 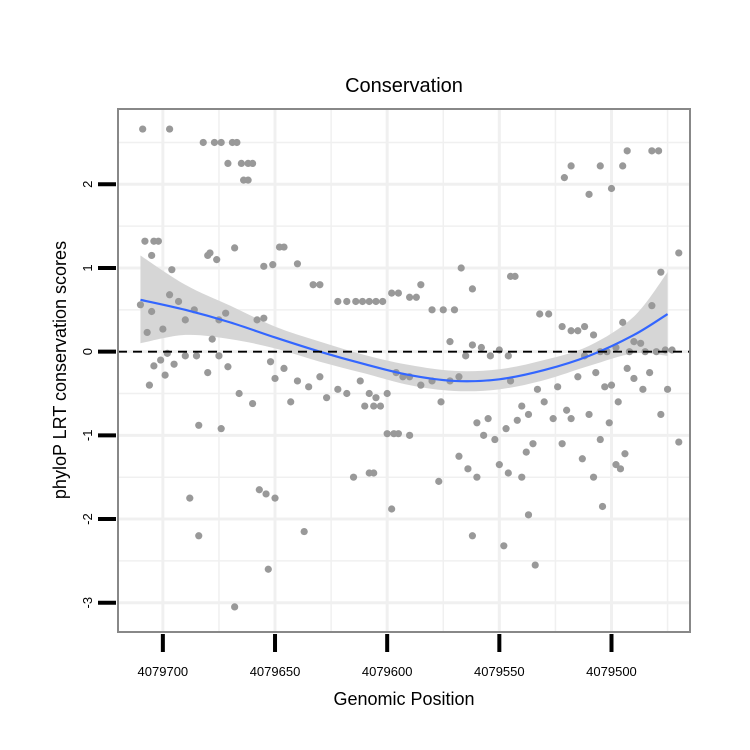 What do you see at coordinates (87, 436) in the screenshot?
I see `y-tick-label: -1` at bounding box center [87, 436].